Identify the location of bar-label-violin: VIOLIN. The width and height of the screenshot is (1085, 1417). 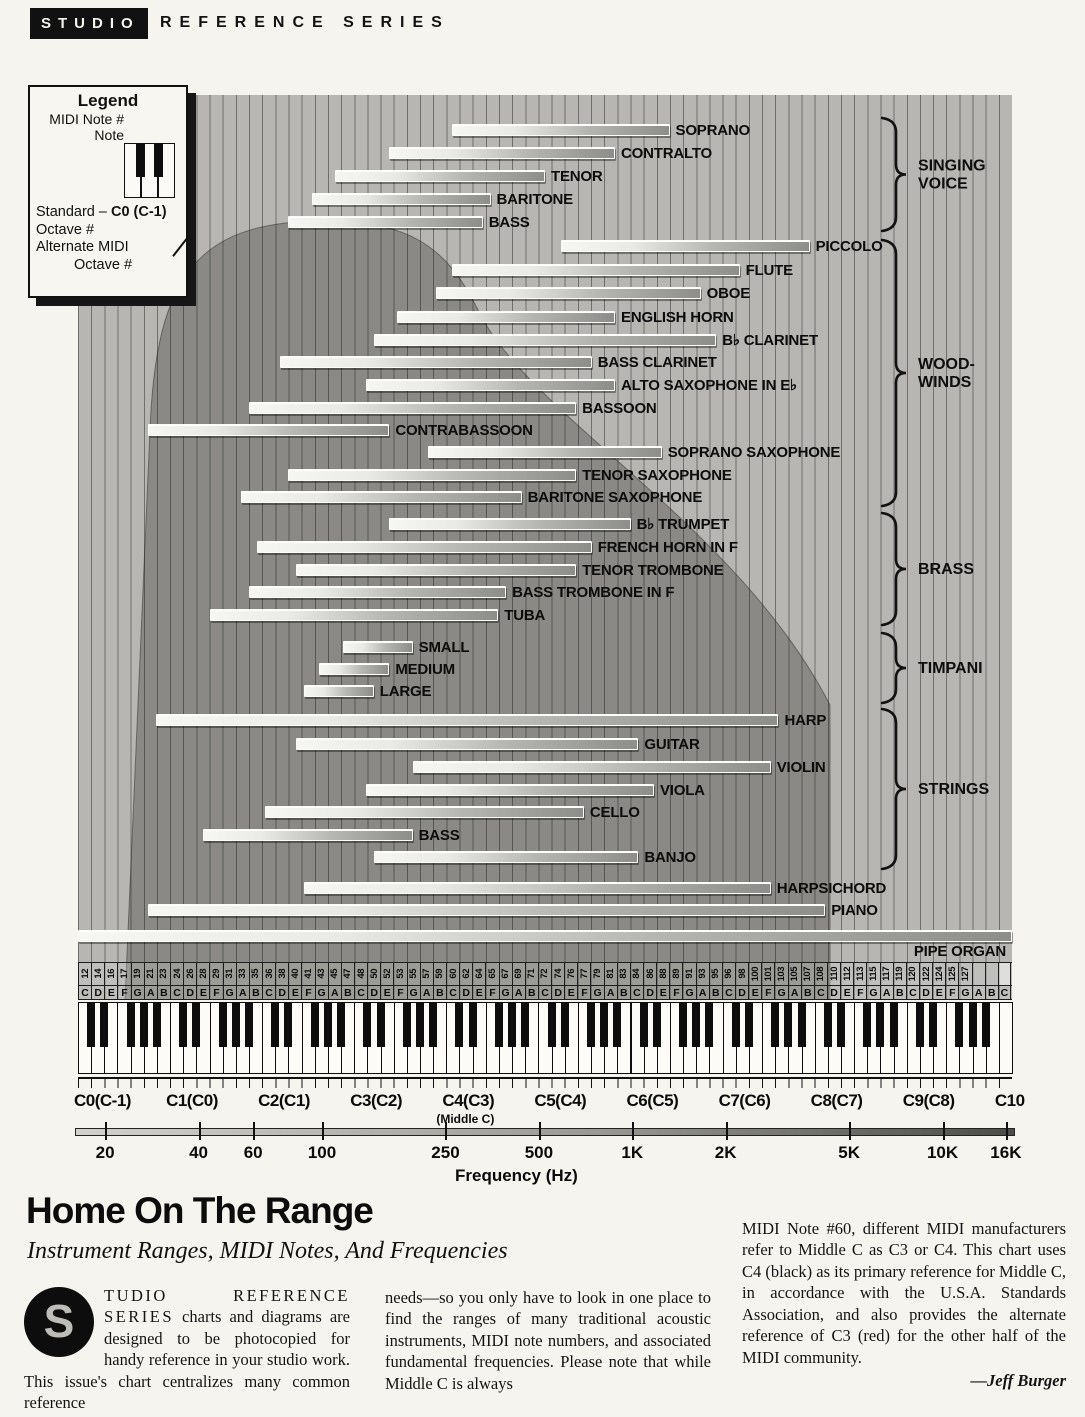
(801, 767).